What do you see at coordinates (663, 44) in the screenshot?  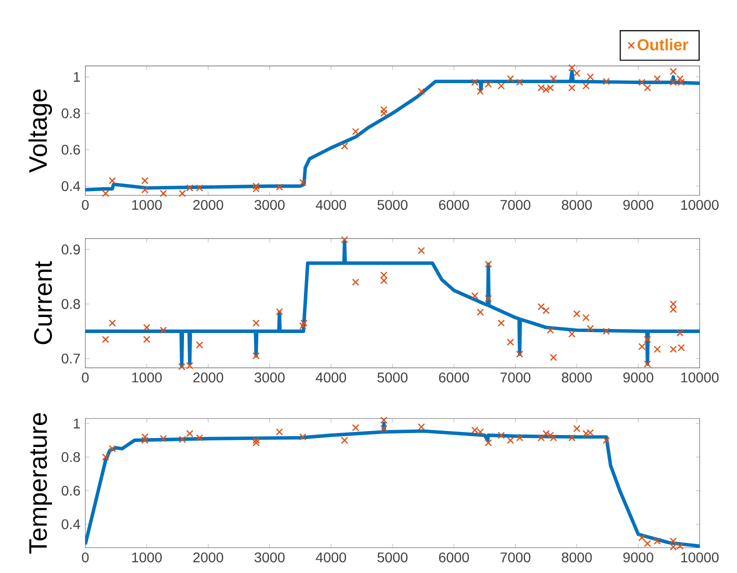 I see `legend-label: Outlier` at bounding box center [663, 44].